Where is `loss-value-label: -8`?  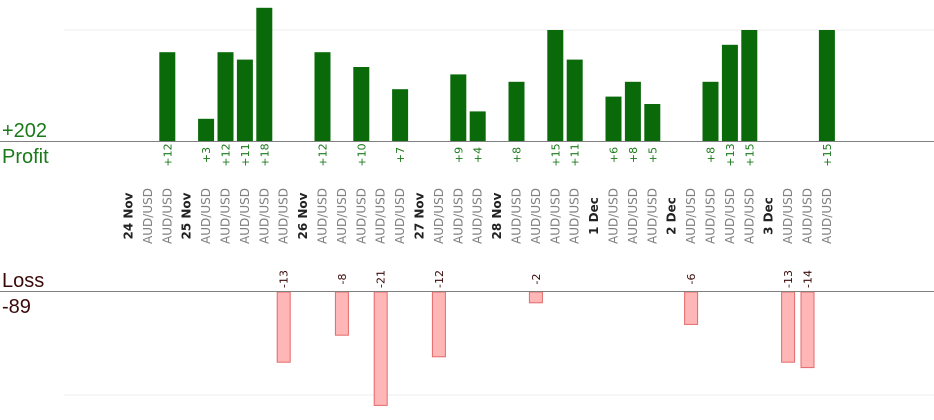
loss-value-label: -8 is located at coordinates (342, 279).